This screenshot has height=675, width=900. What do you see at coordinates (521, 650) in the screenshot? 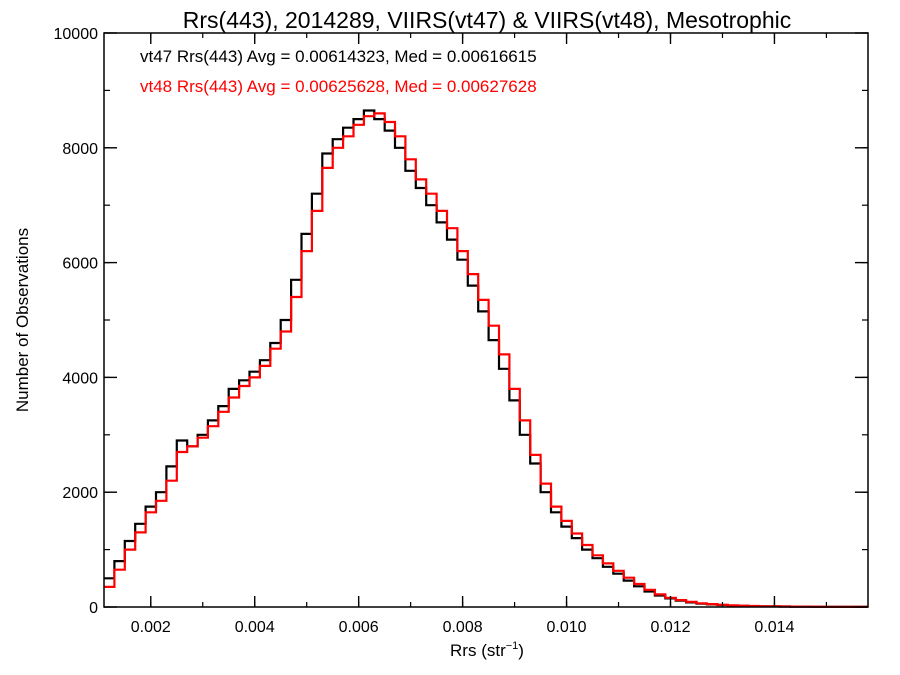
I see `x-axis-label-close: )` at bounding box center [521, 650].